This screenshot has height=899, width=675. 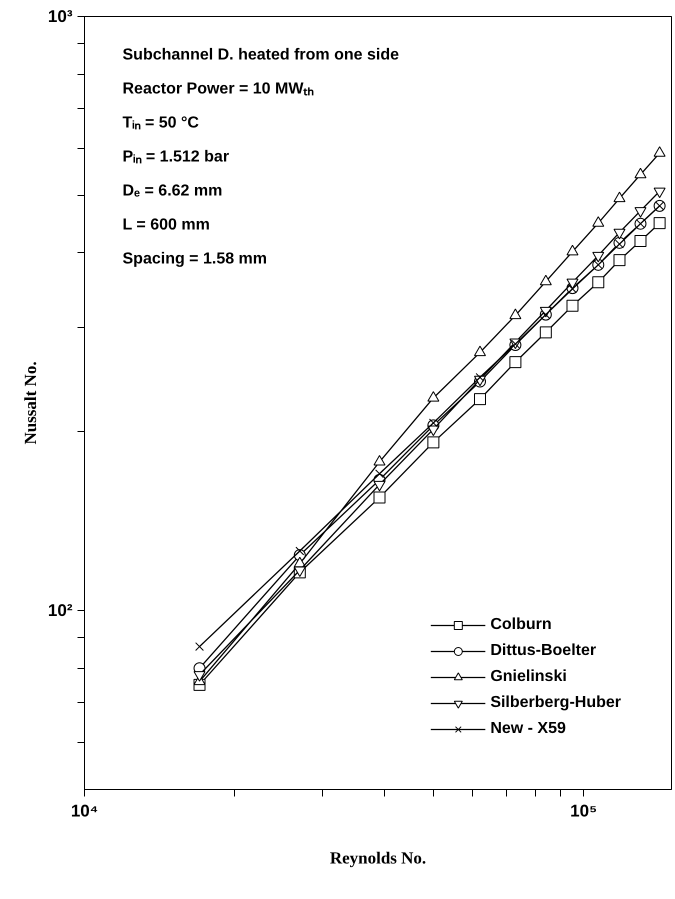 I want to click on legend-label: Gnielinski, so click(x=528, y=677).